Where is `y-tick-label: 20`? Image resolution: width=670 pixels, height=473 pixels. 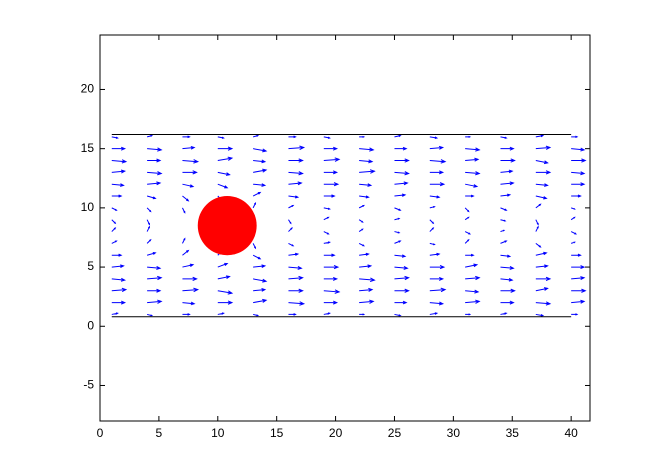
y-tick-label: 20 is located at coordinates (88, 89).